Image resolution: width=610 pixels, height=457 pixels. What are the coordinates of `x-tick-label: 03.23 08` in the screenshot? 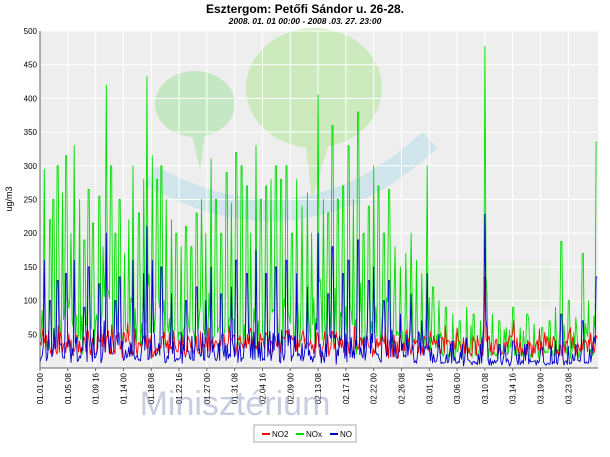 It's located at (568, 388).